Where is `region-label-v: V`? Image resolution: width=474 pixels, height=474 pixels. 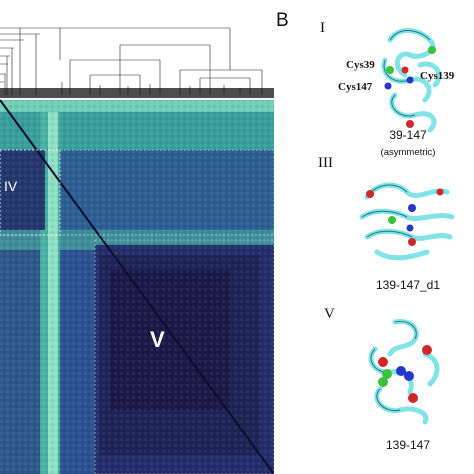
region-label-v: V is located at coordinates (157, 339).